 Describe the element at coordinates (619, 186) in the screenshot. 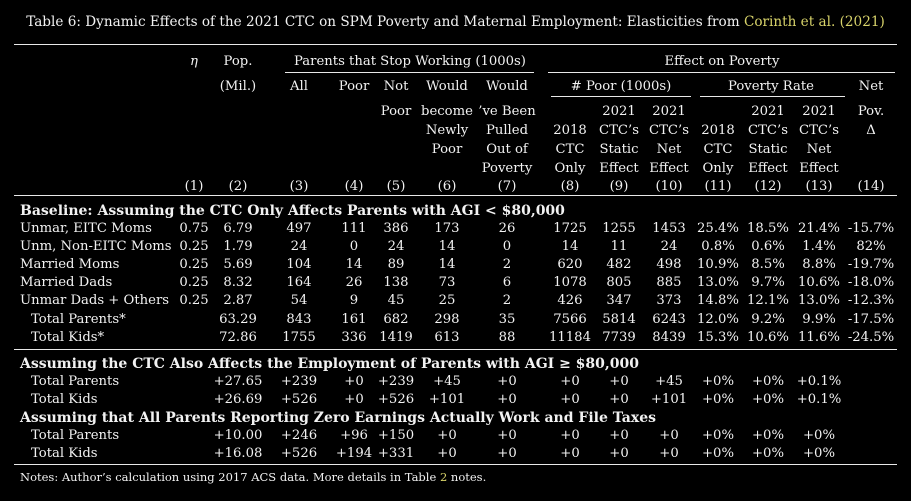

I see `column-number: (9)` at that location.